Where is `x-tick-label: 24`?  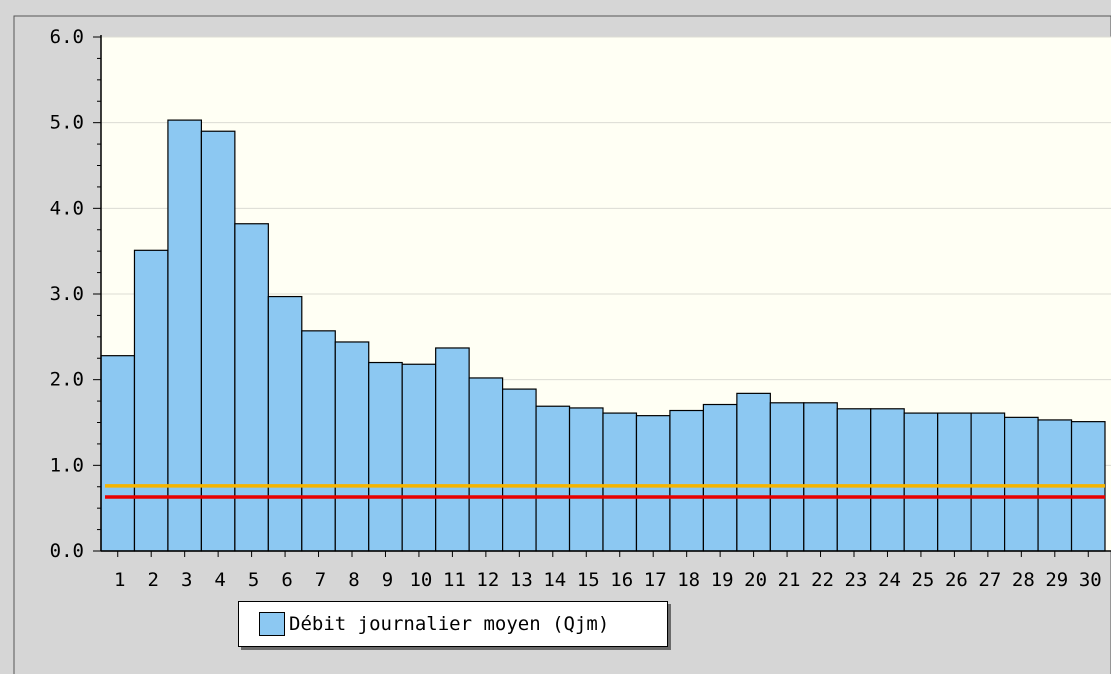 x-tick-label: 24 is located at coordinates (889, 580).